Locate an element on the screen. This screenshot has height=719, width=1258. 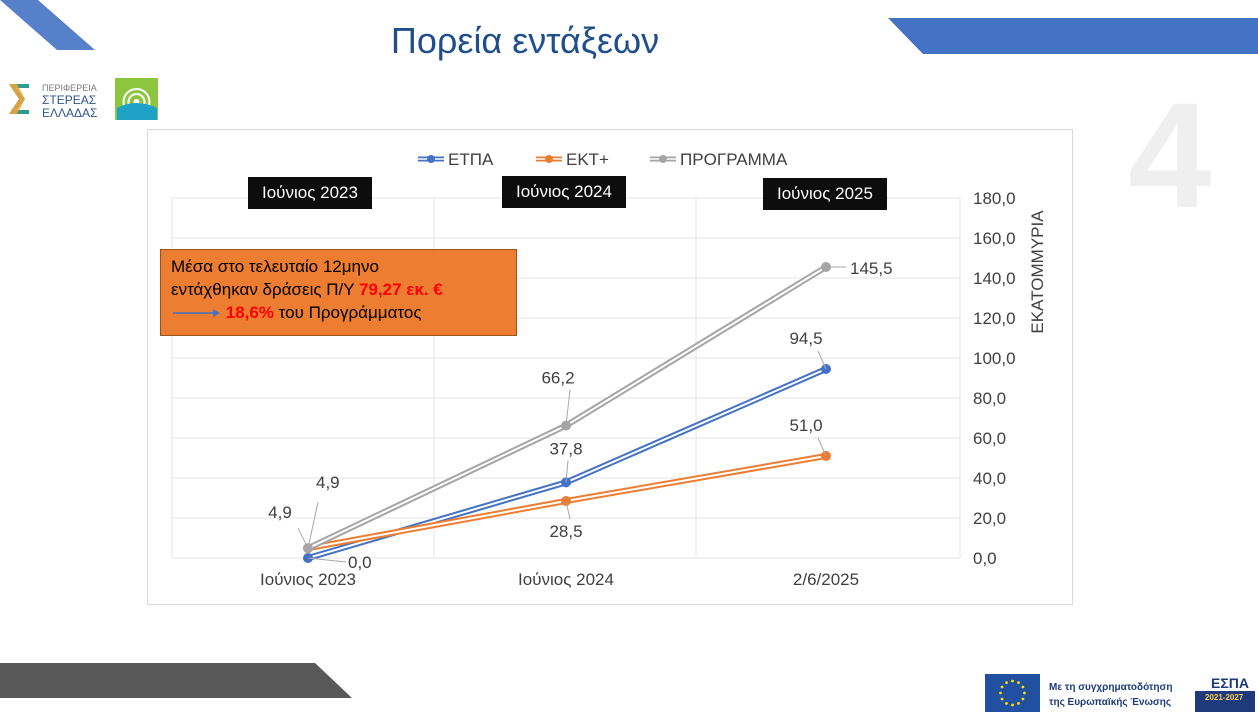
data-label: 94,5 is located at coordinates (805, 338).